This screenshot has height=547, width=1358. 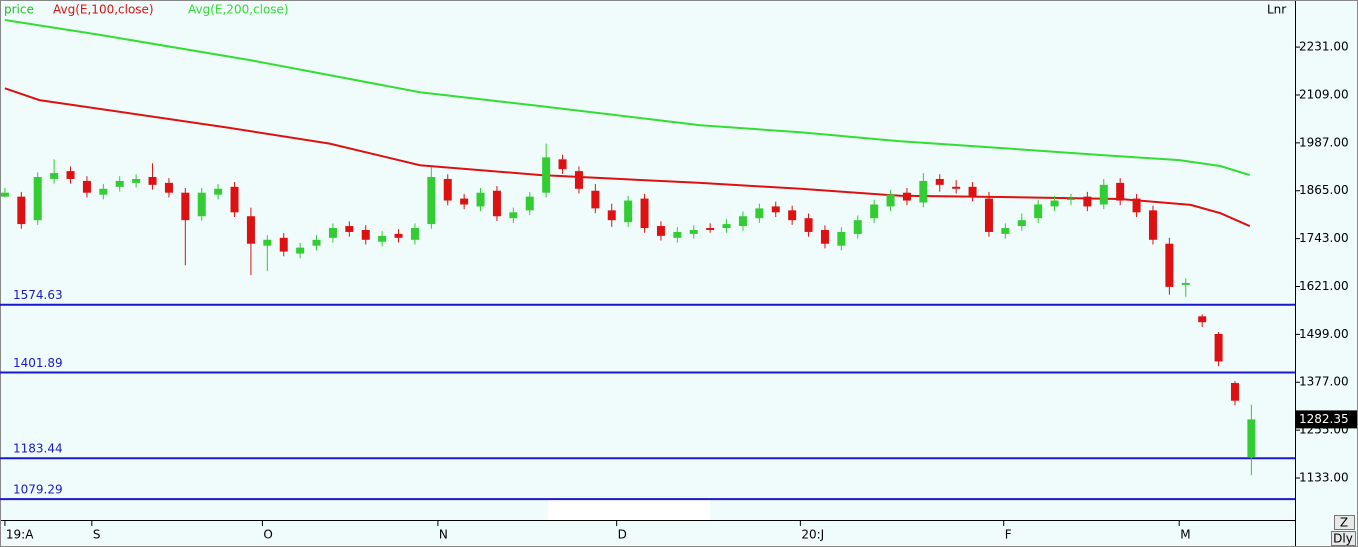 I want to click on legend-entry: Avg(E,100,close), so click(x=103, y=10).